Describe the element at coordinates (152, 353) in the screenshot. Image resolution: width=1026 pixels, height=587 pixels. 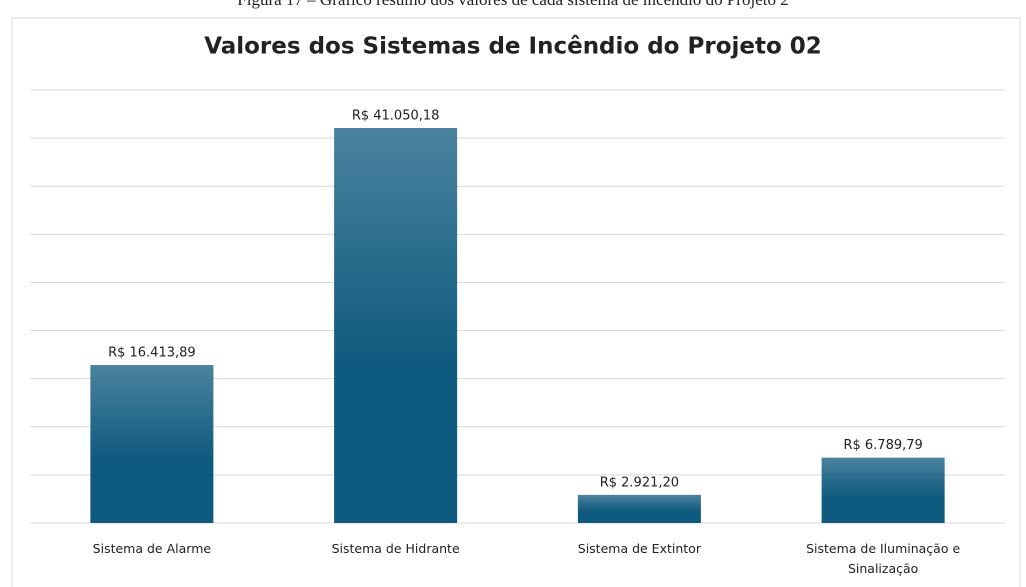
I see `data-label: R$ 16.413,89` at that location.